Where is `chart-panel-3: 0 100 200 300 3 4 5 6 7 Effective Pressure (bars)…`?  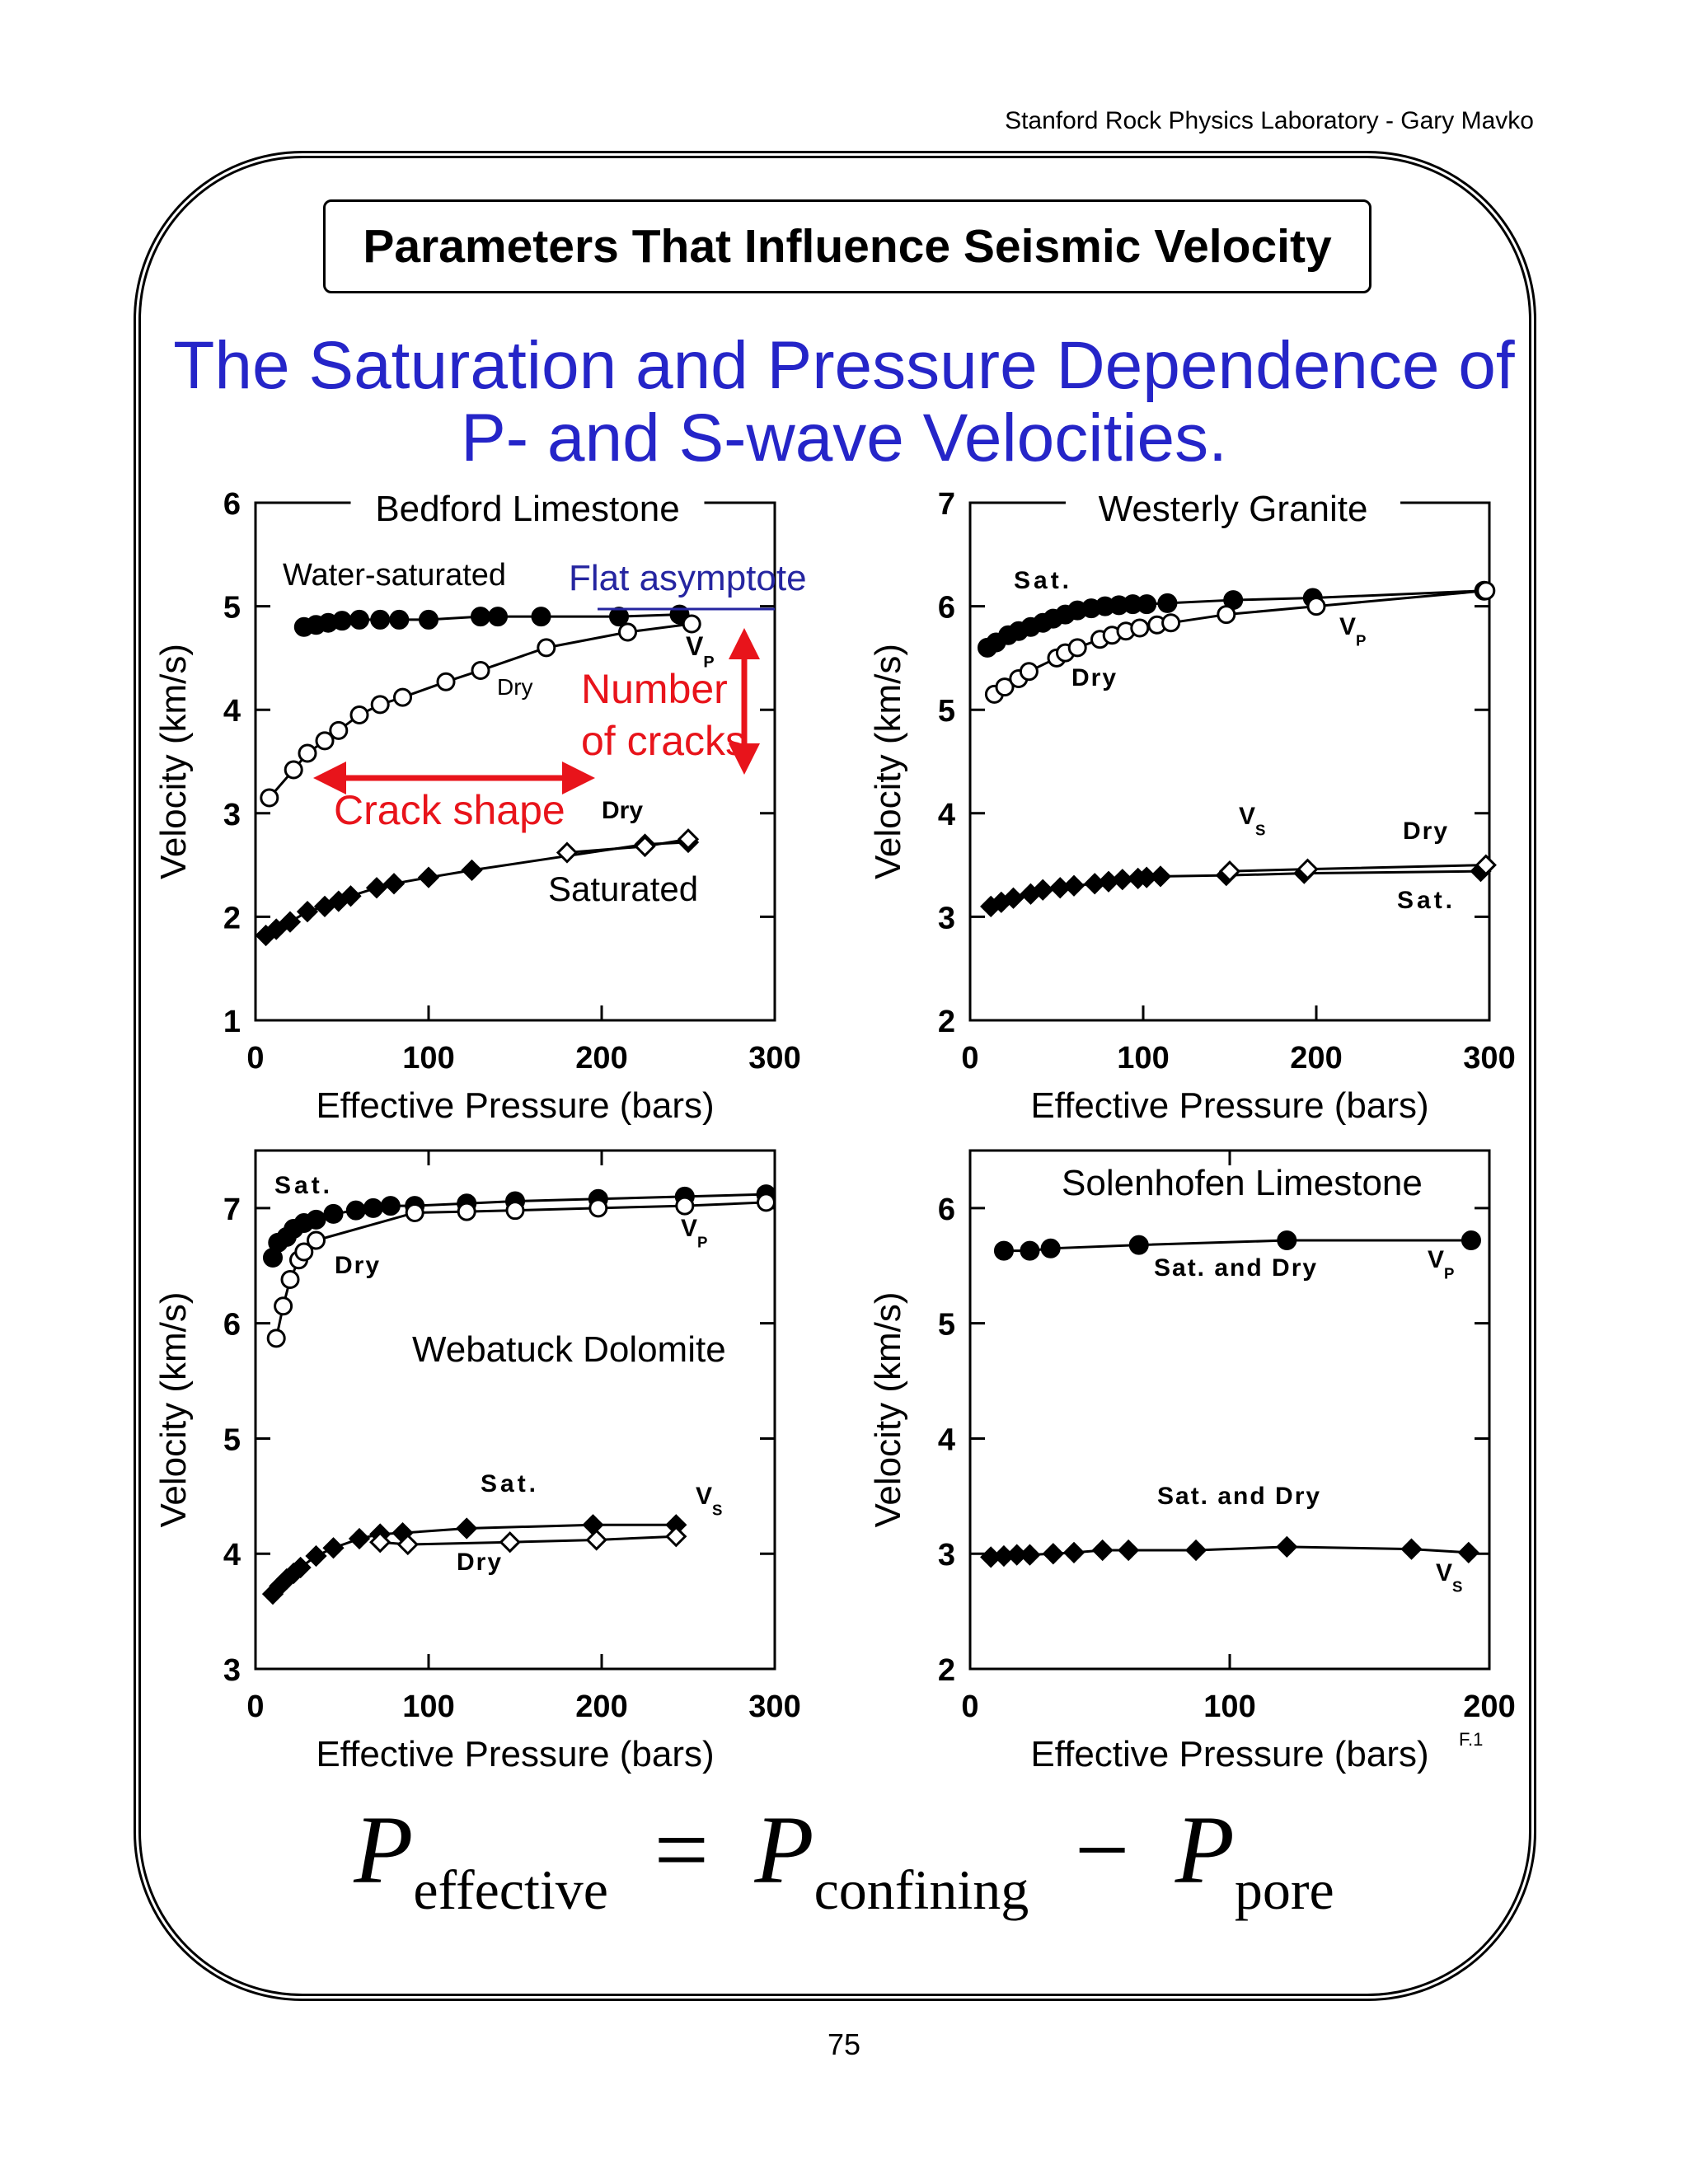
chart-panel-3: 0 100 200 300 3 4 5 6 7 Effective Pressure (bars)… is located at coordinates (477, 1461).